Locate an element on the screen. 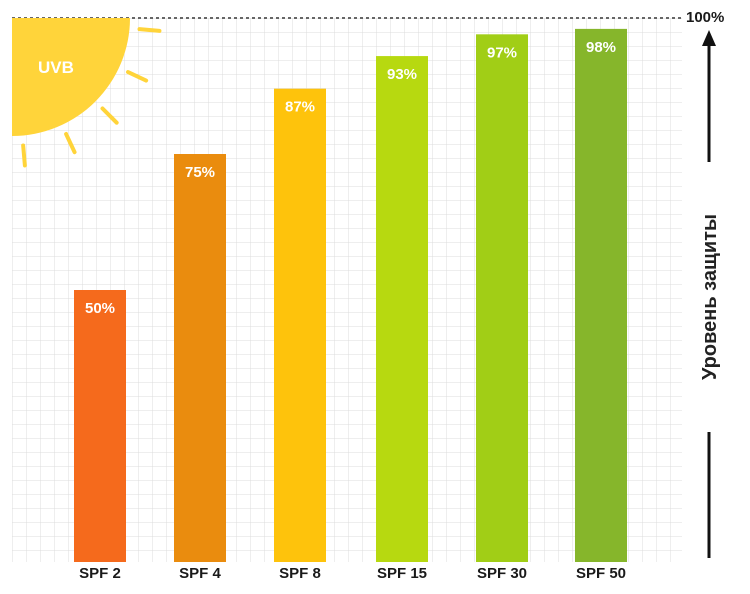 This screenshot has height=594, width=750. y-axis-title: Уровень защиты is located at coordinates (710, 297).